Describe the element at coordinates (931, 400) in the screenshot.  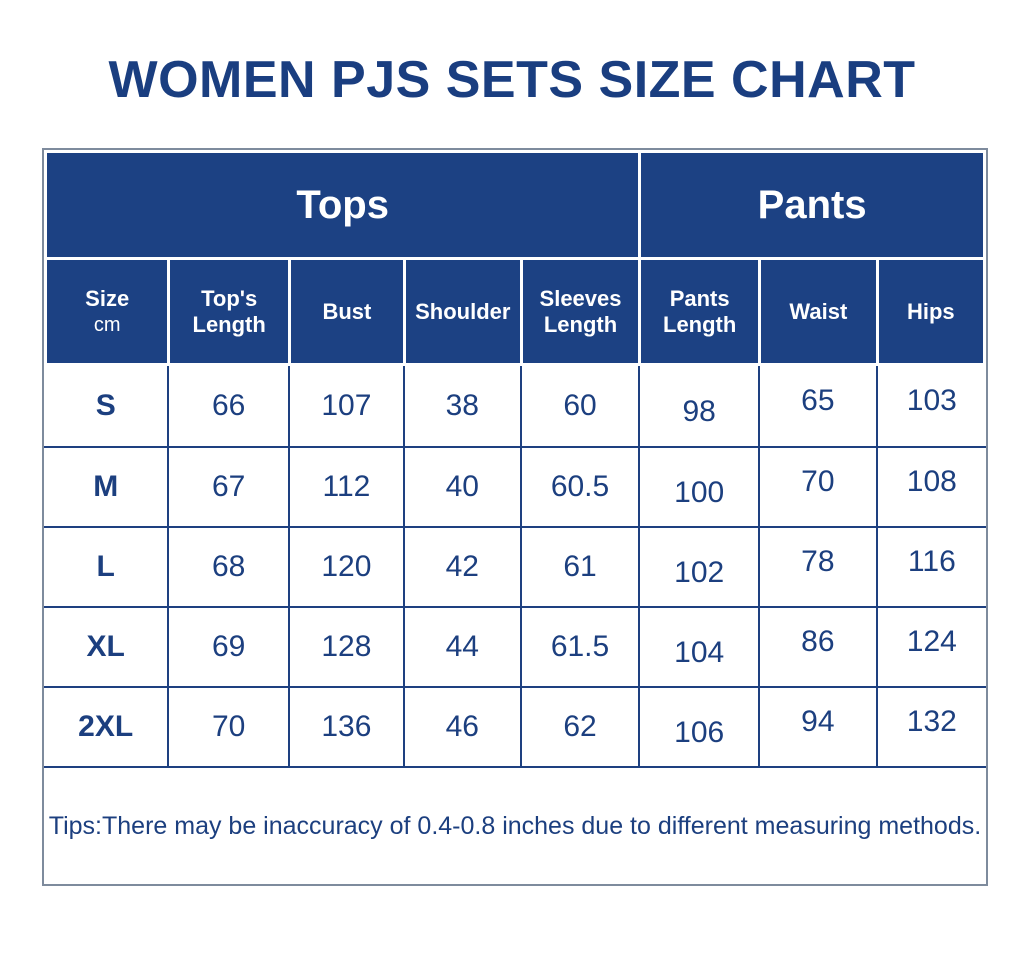
I see `value: 103` at that location.